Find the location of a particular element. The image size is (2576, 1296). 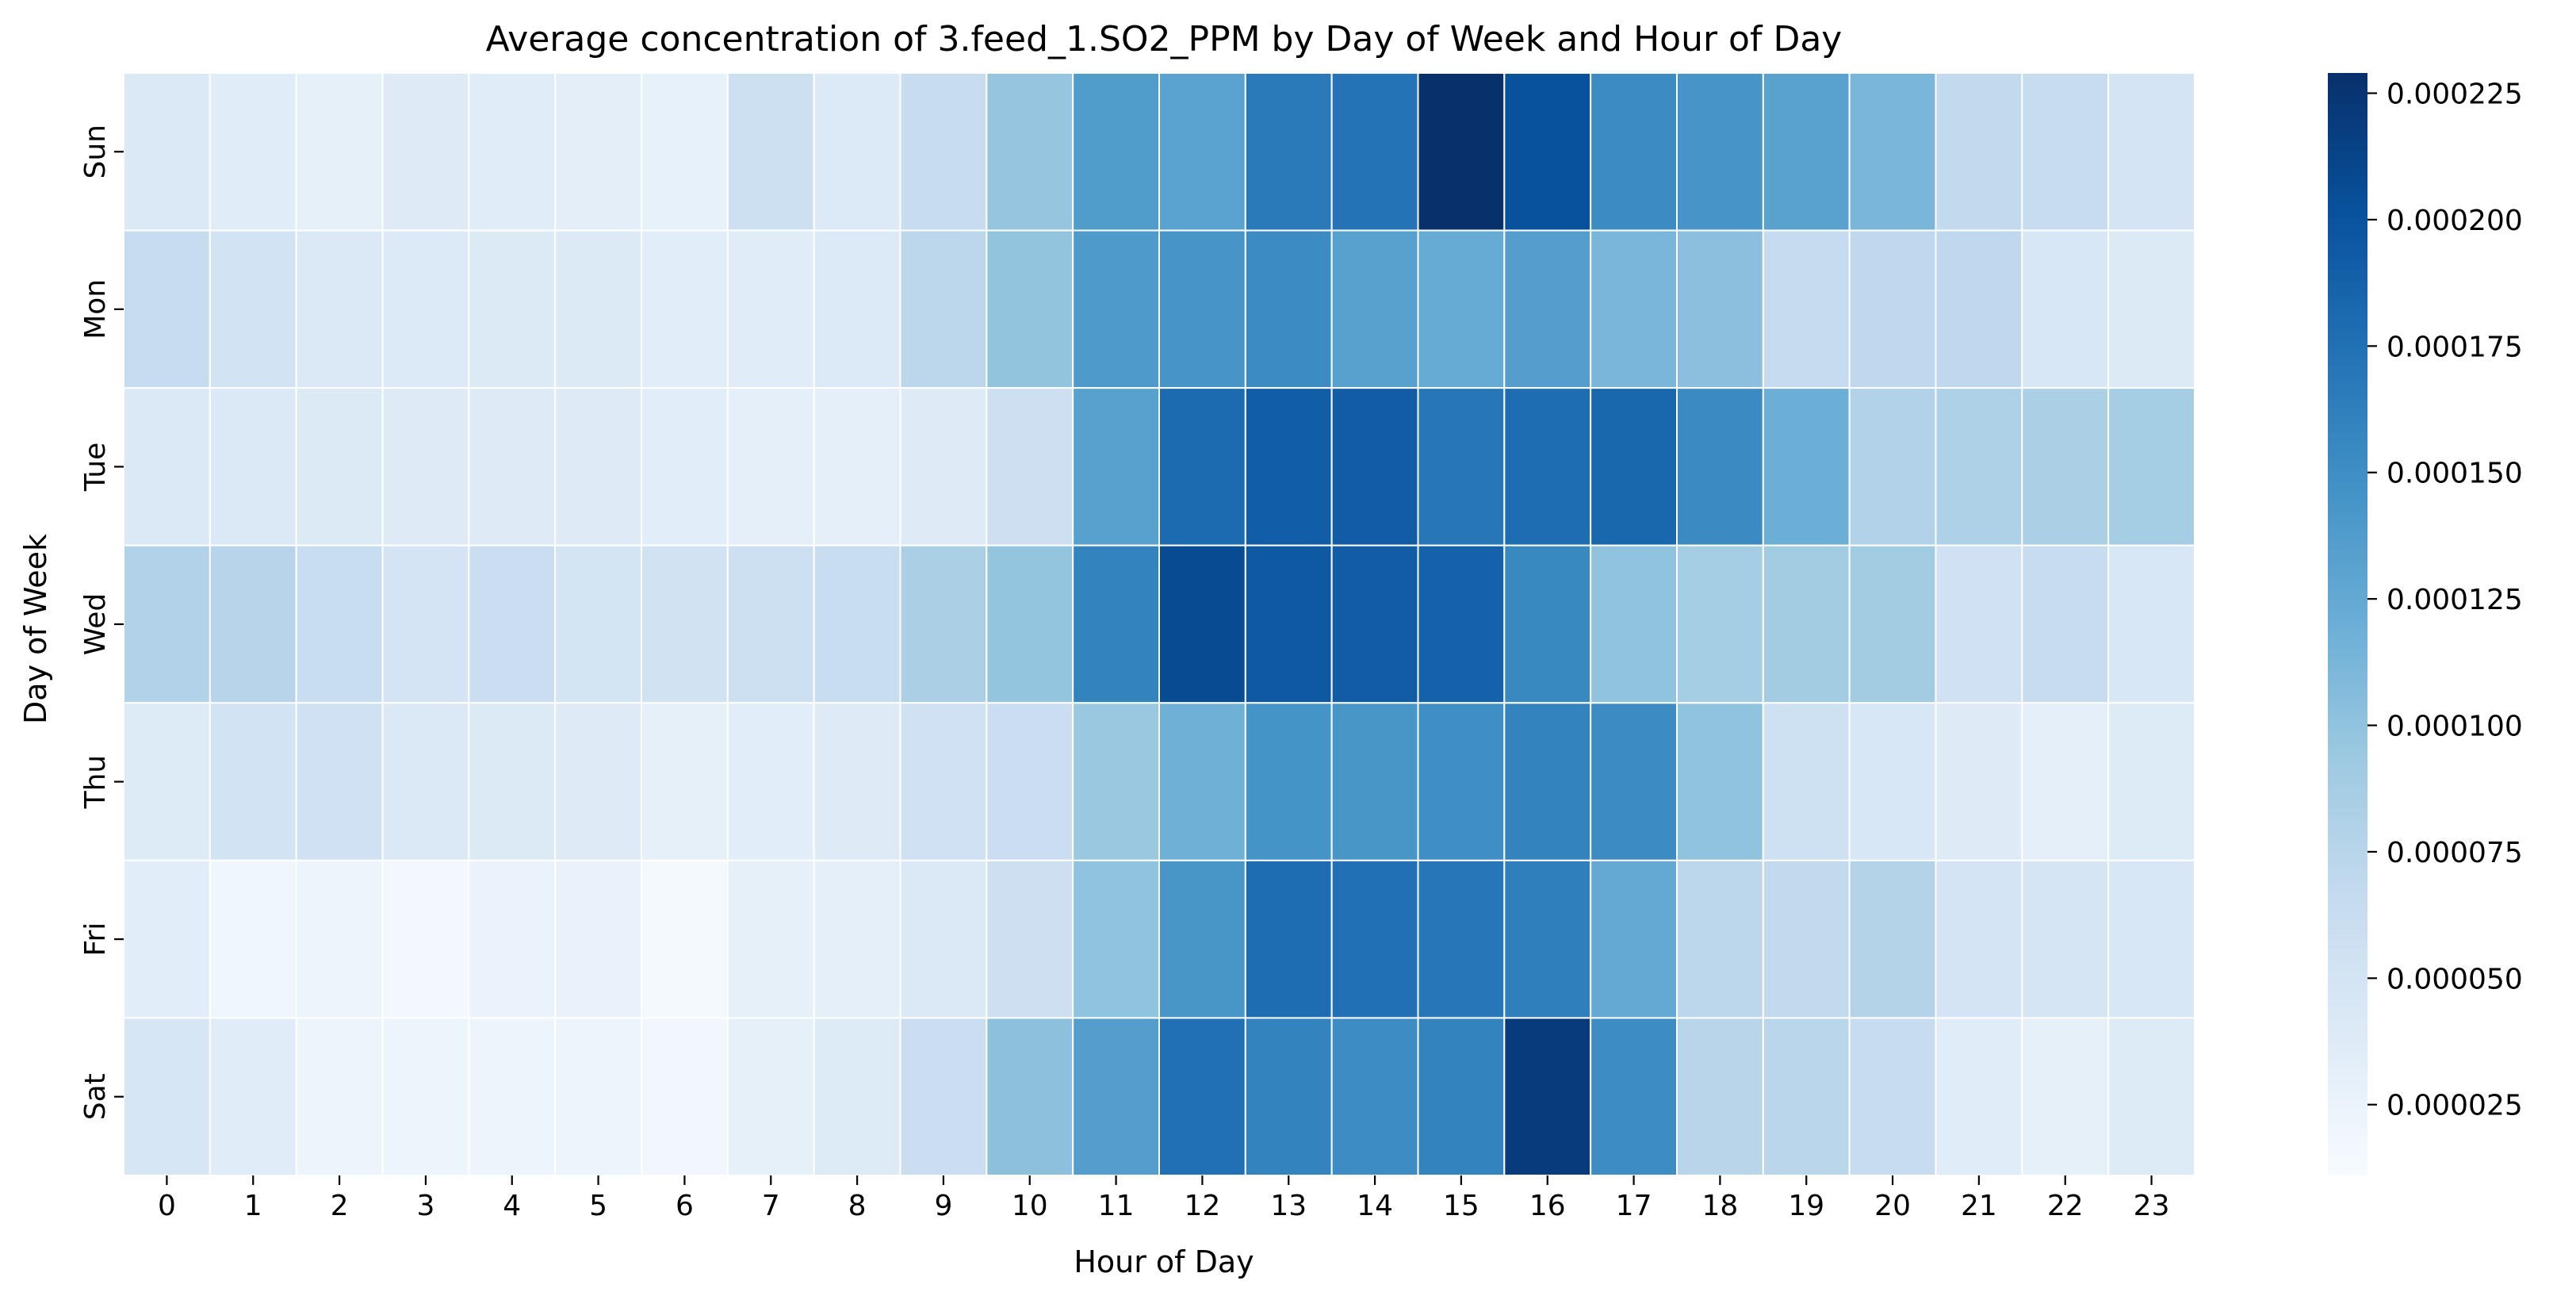

x-tick-label: 13 is located at coordinates (1288, 1206).